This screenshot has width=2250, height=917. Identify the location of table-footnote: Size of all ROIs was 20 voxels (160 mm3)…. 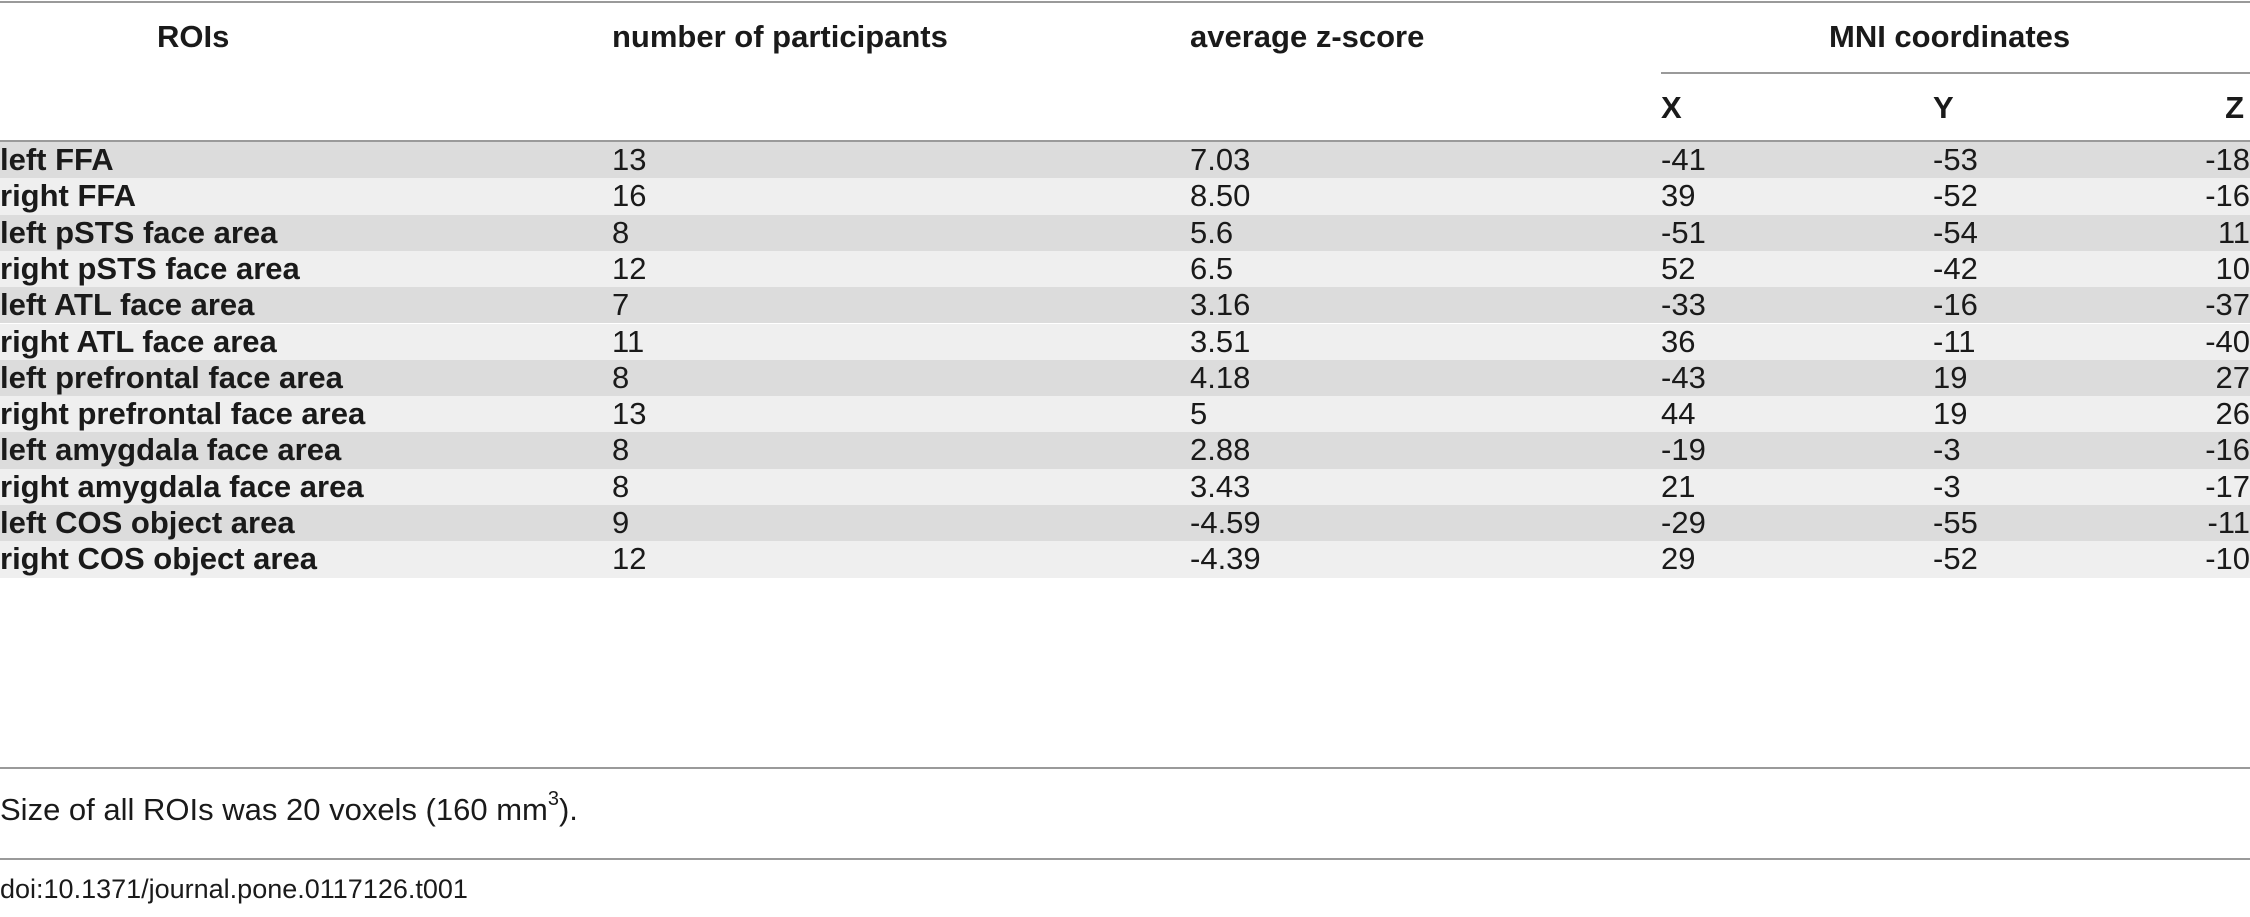
(289, 810).